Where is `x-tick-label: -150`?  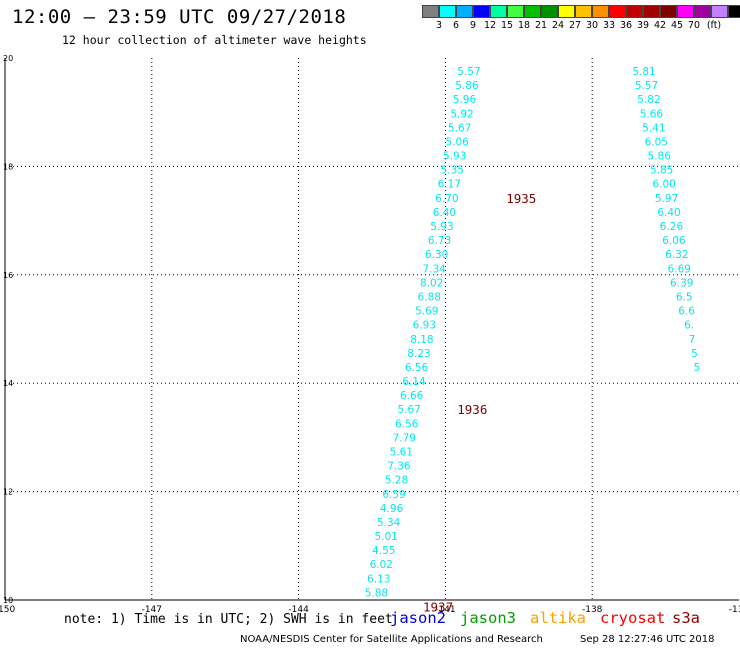
x-tick-label: -150 is located at coordinates (7, 610).